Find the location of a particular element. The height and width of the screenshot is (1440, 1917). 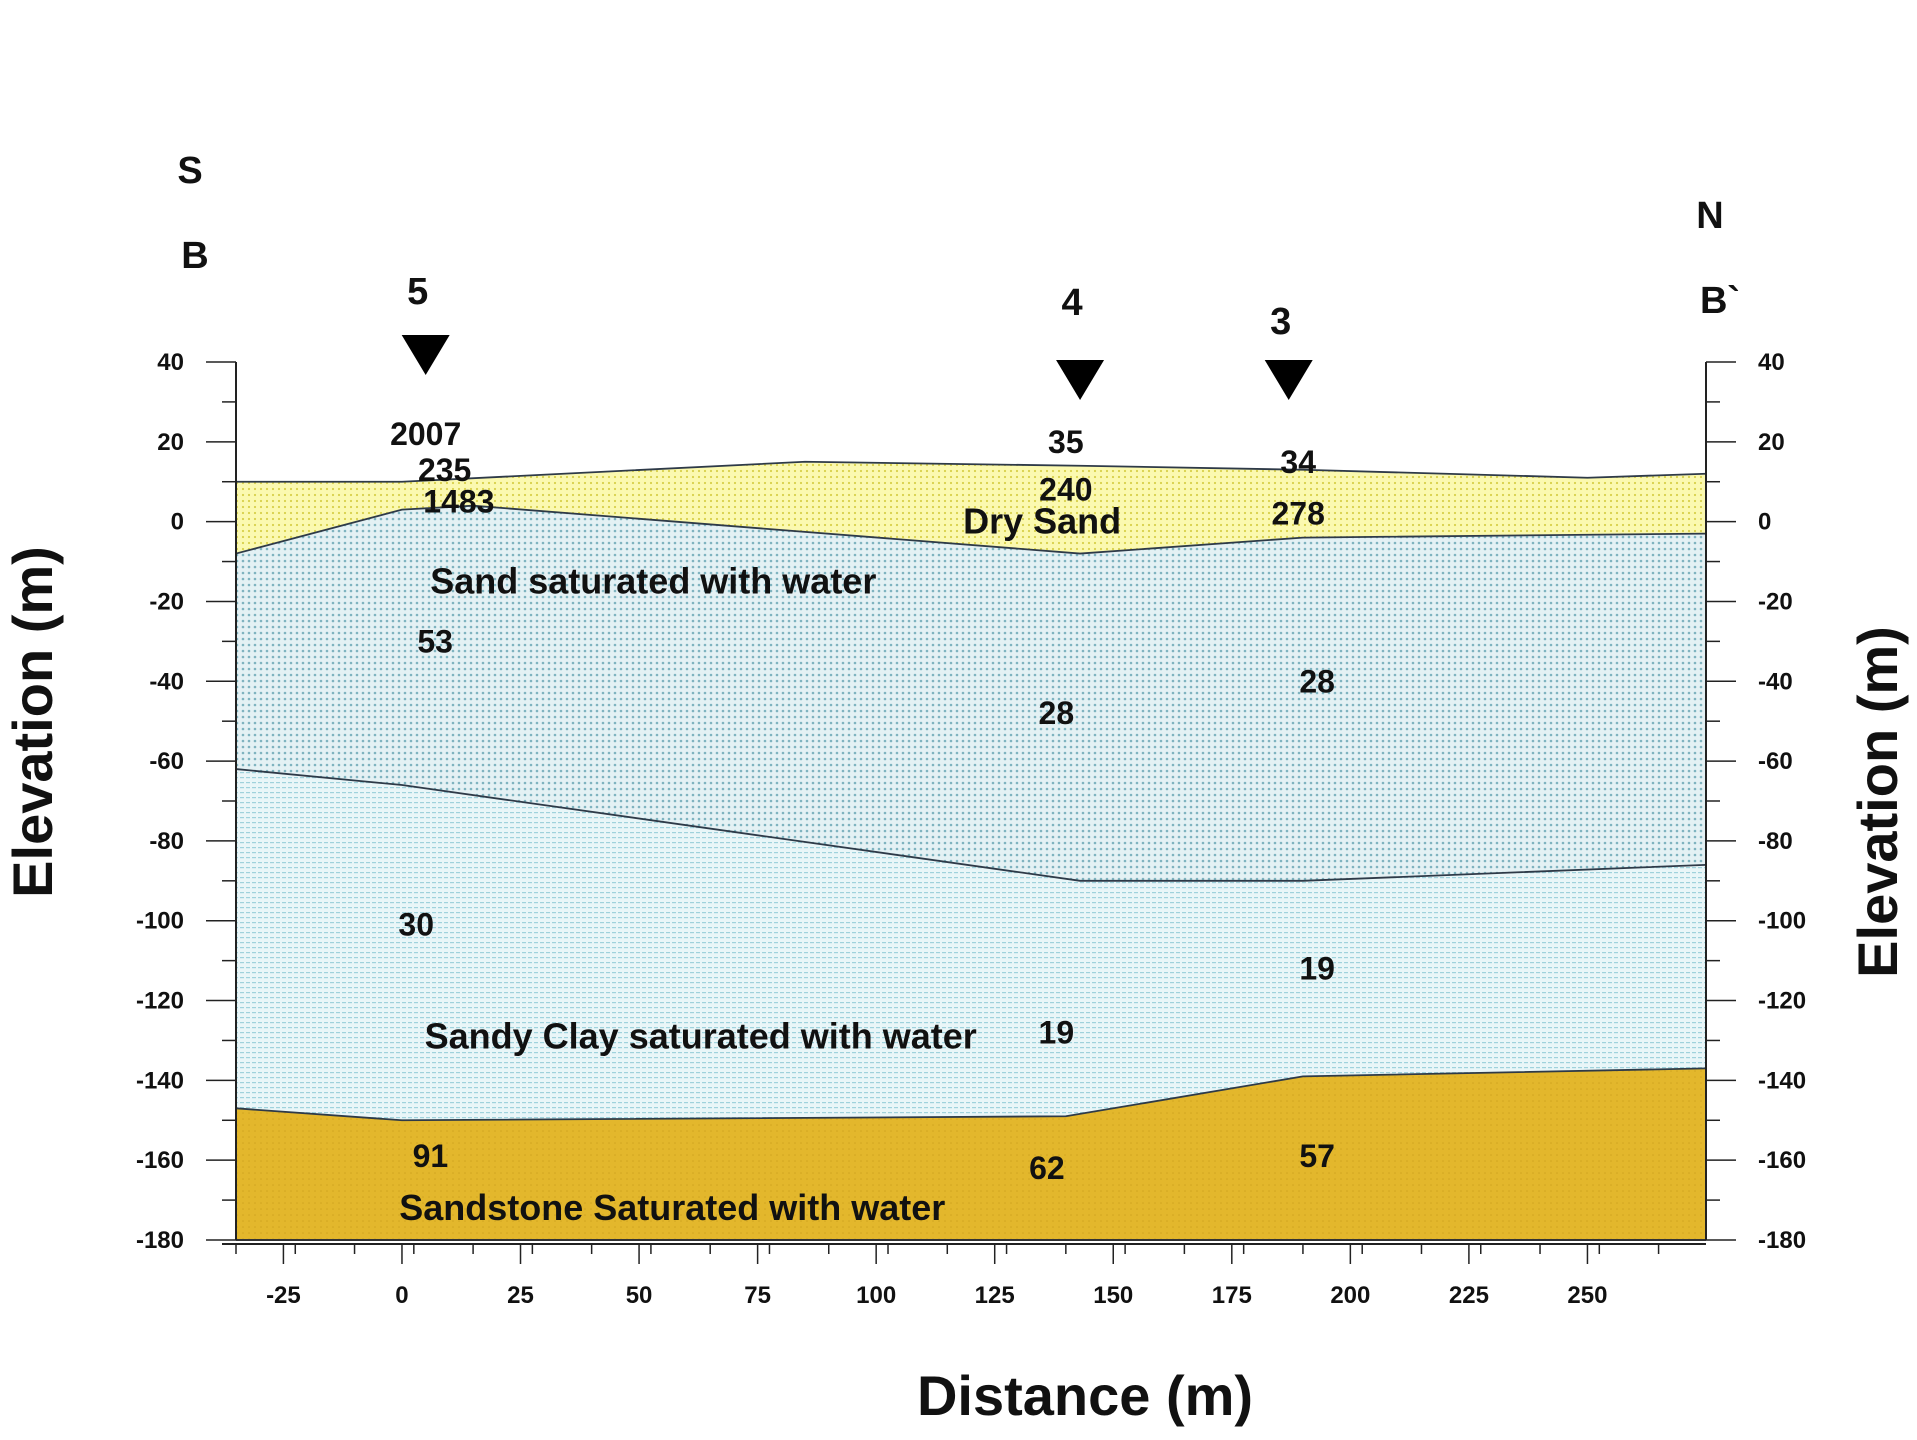

value-label: 62 is located at coordinates (1047, 1168).